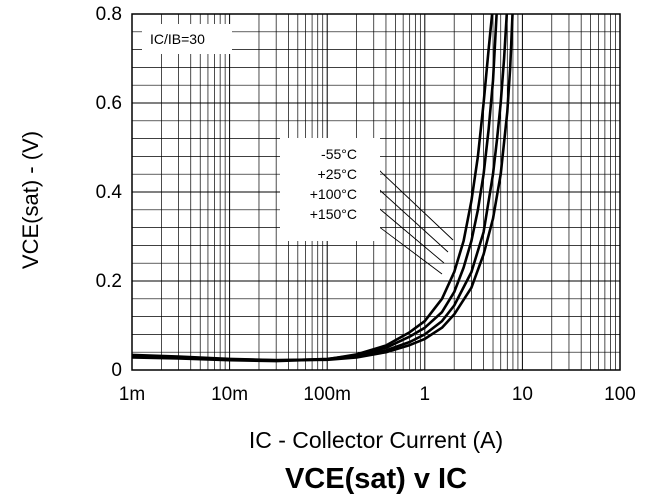 Image resolution: width=653 pixels, height=500 pixels. Describe the element at coordinates (109, 14) in the screenshot. I see `y-tick-label: 0.8` at that location.